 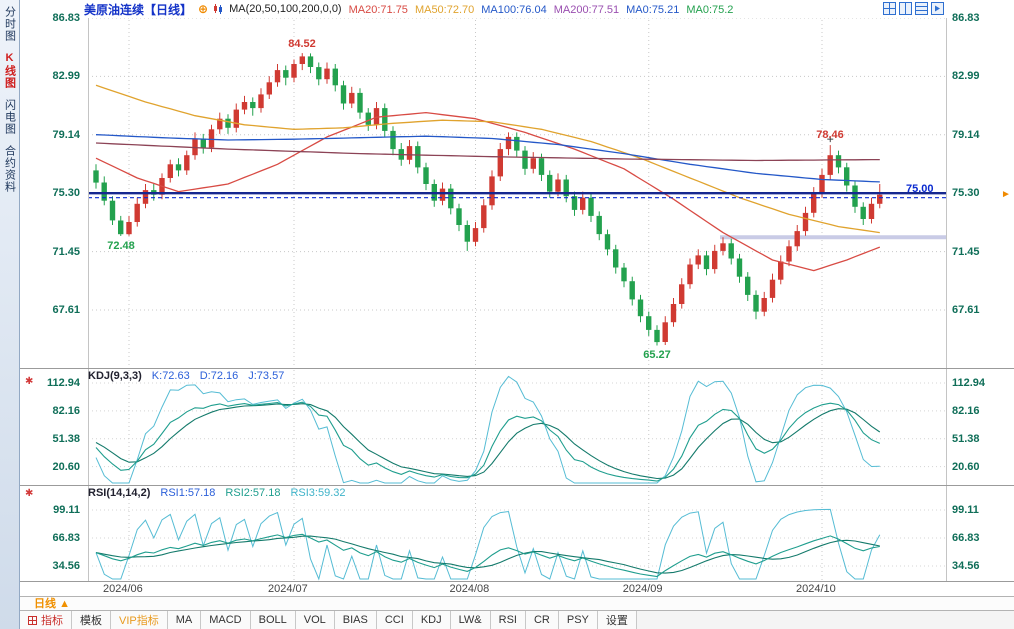 I want to click on period-label: 日线, so click(x=45, y=603).